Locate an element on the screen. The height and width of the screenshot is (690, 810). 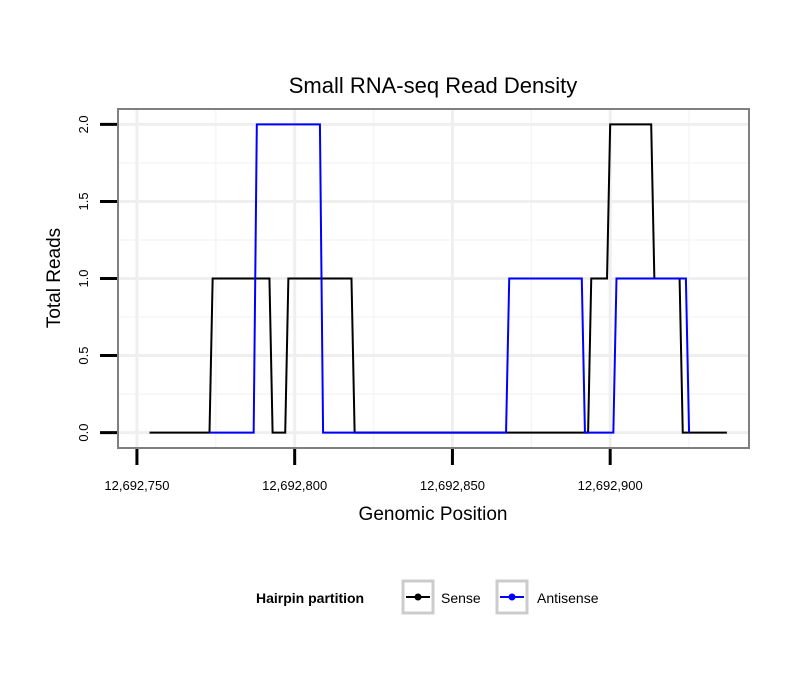
x-tick-label: 12,692,850 is located at coordinates (452, 485).